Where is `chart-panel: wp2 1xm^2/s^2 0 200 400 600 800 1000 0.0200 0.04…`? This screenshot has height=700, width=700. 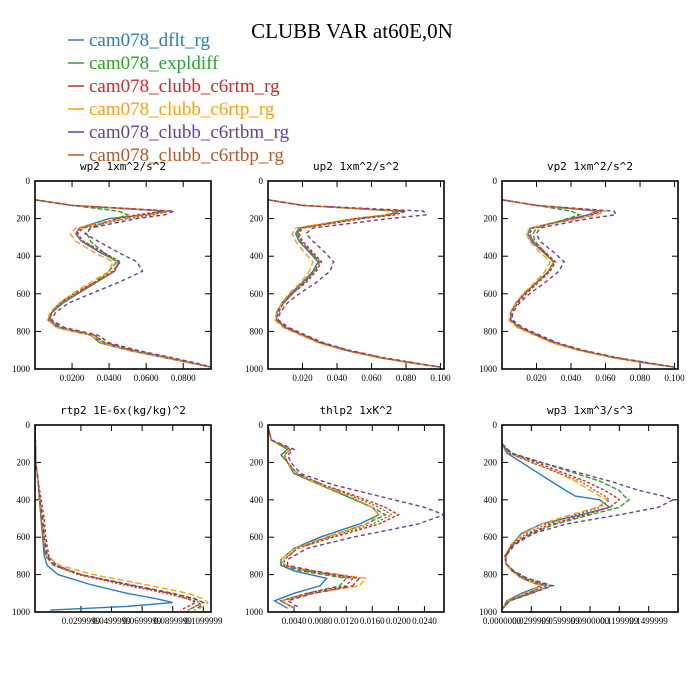
chart-panel: wp2 1xm^2/s^2 0 200 400 600 800 1000 0.0200 0.04… is located at coordinates (112, 271).